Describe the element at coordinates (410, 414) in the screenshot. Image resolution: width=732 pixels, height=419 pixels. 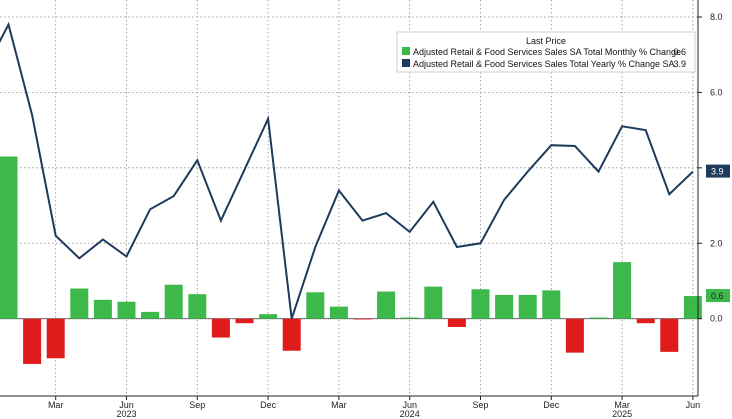
I see `year-label: 2024` at that location.